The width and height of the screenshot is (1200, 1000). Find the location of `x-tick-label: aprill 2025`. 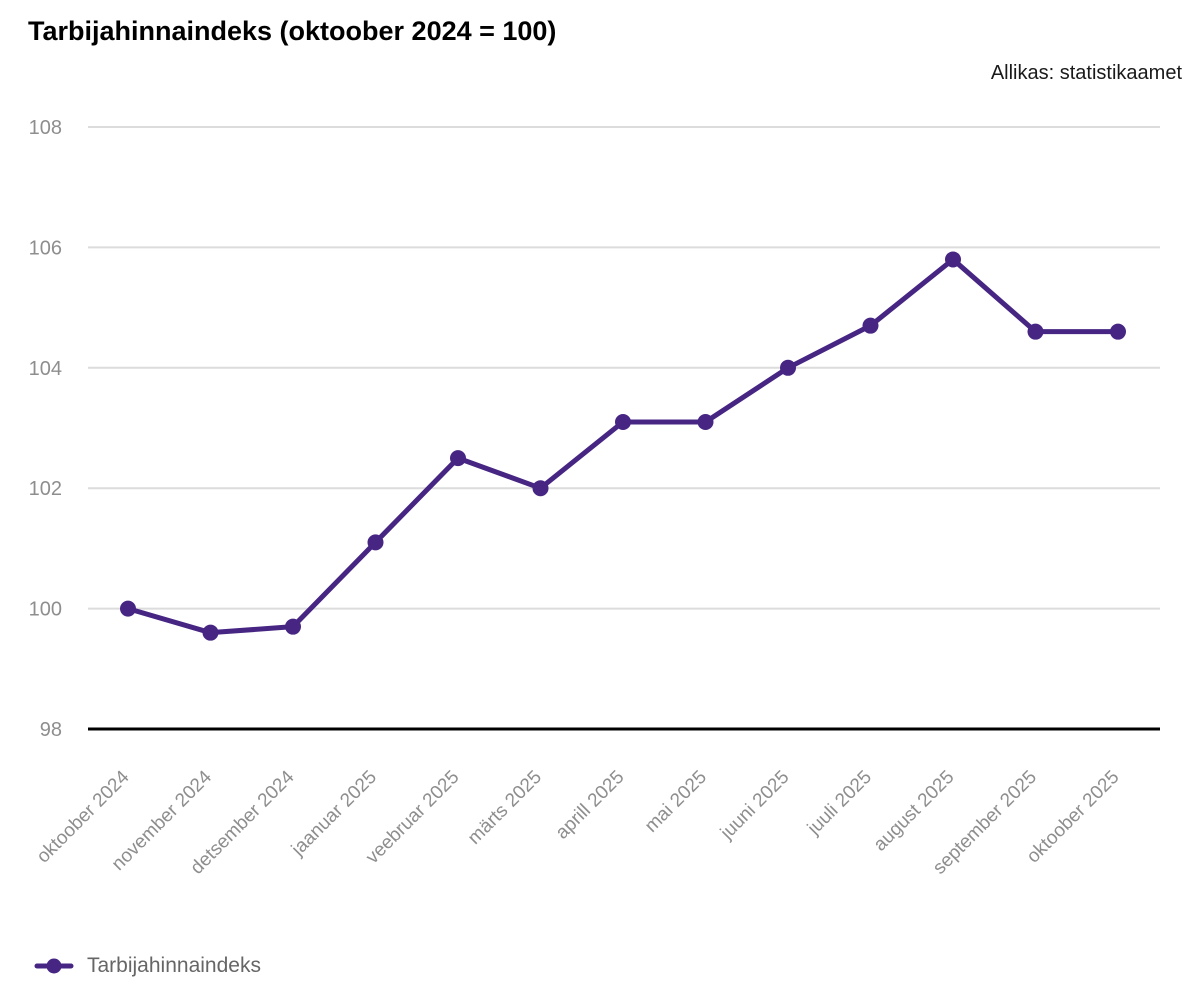

x-tick-label: aprill 2025 is located at coordinates (590, 805).